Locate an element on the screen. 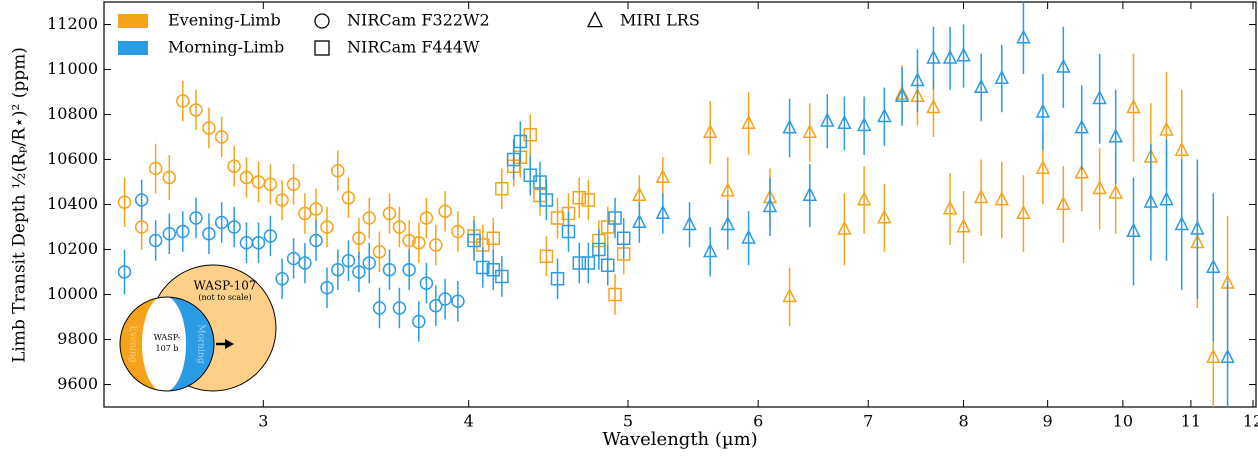 The height and width of the screenshot is (458, 1258). planet-label-box: WASP-107 b is located at coordinates (167, 343).